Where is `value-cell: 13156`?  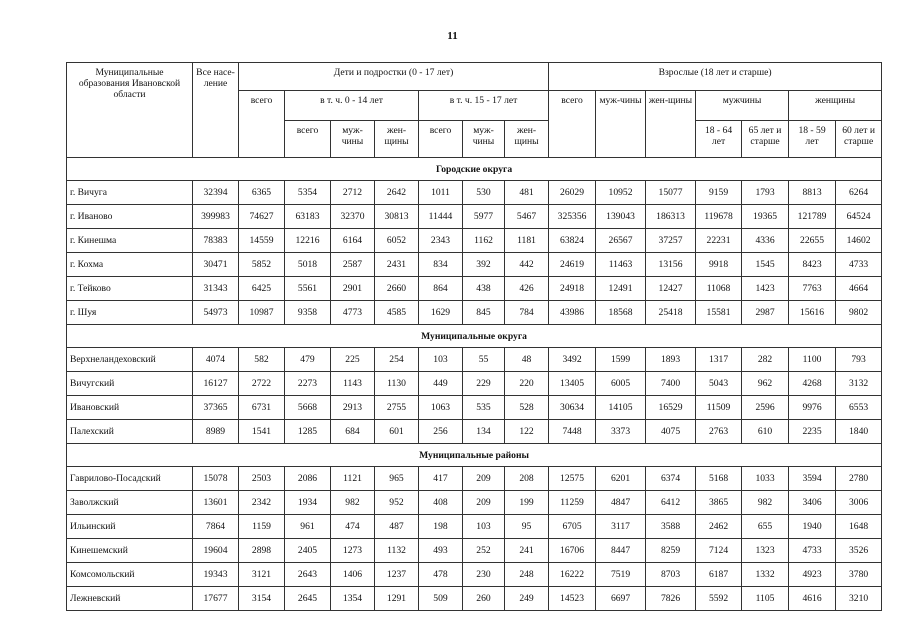 value-cell: 13156 is located at coordinates (671, 264).